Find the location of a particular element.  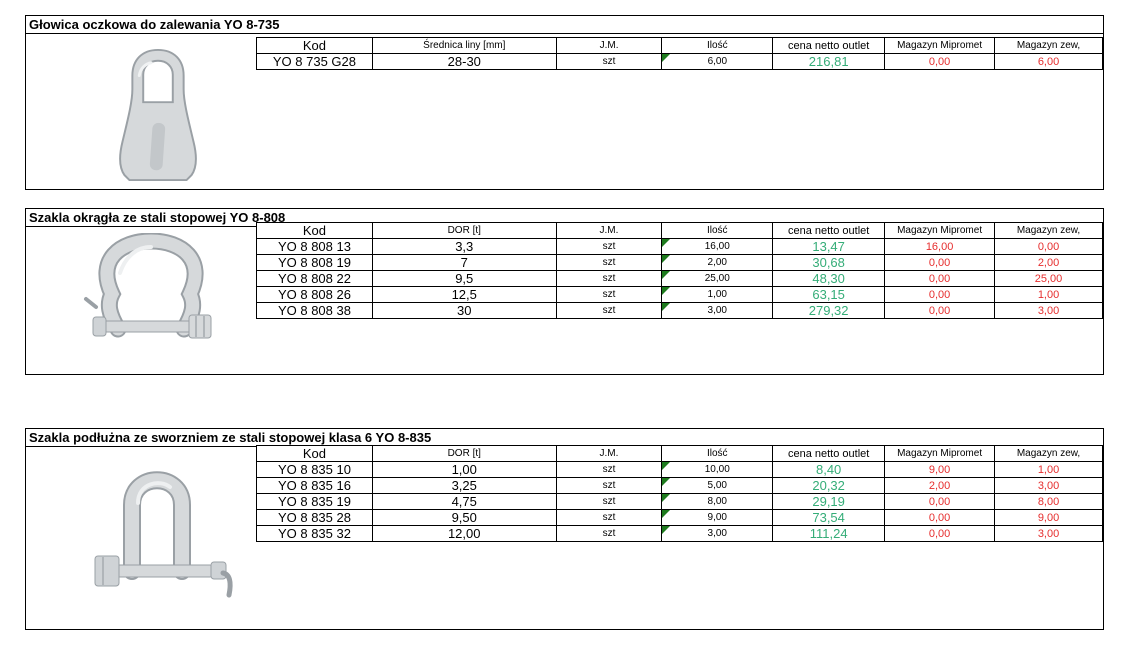

cell-cena: 30,68 is located at coordinates (829, 262).